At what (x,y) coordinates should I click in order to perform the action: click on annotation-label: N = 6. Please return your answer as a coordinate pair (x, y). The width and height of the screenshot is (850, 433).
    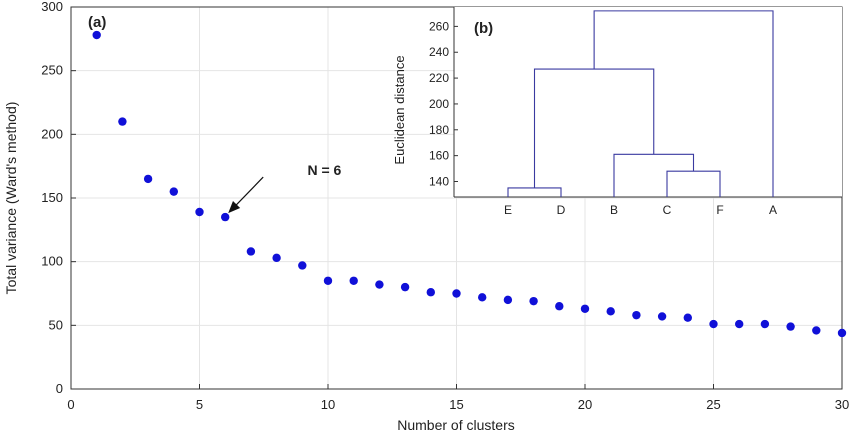
    Looking at the image, I should click on (324, 170).